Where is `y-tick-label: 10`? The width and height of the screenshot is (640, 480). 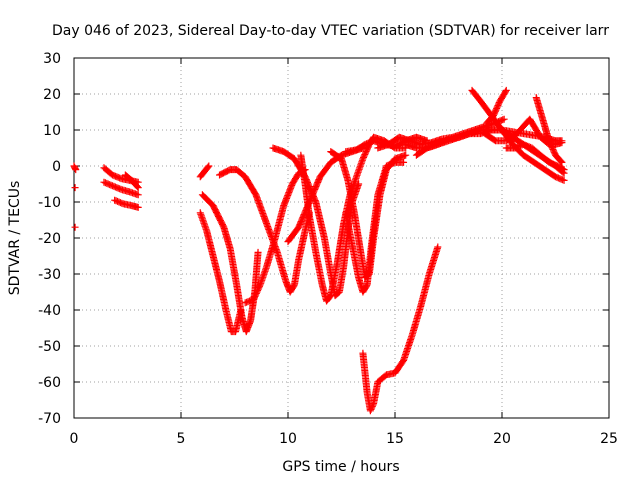 y-tick-label: 10 is located at coordinates (52, 131).